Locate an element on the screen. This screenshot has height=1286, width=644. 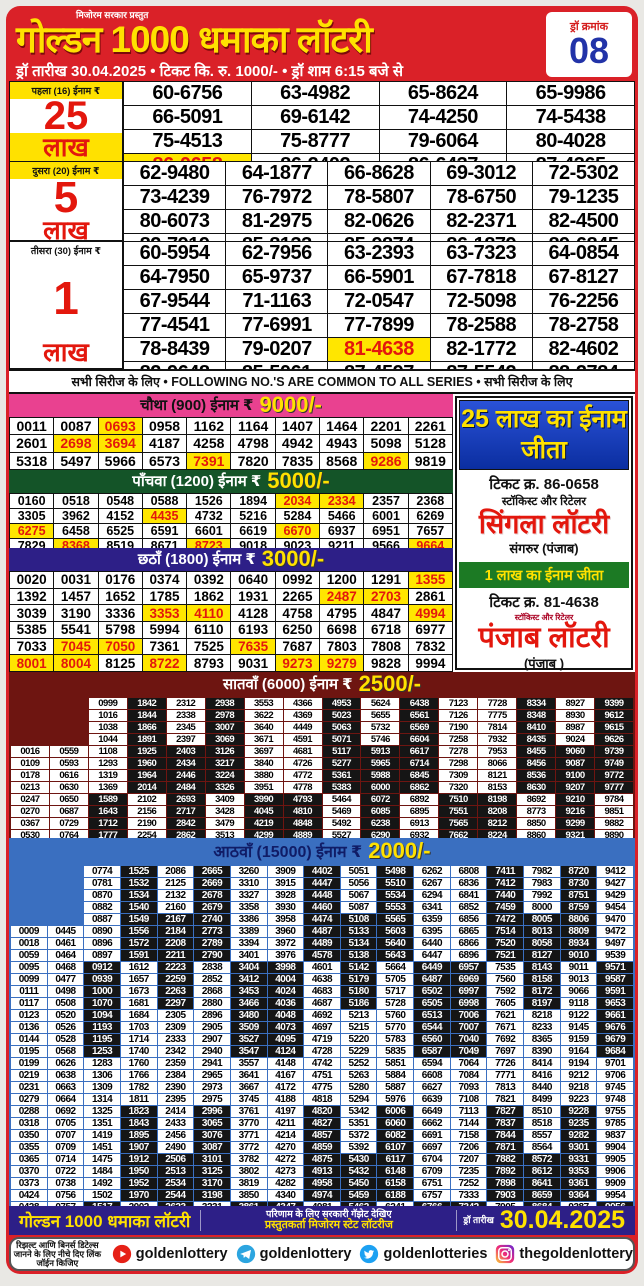
social-twitter: goldenlotteries is located at coordinates (423, 1254).